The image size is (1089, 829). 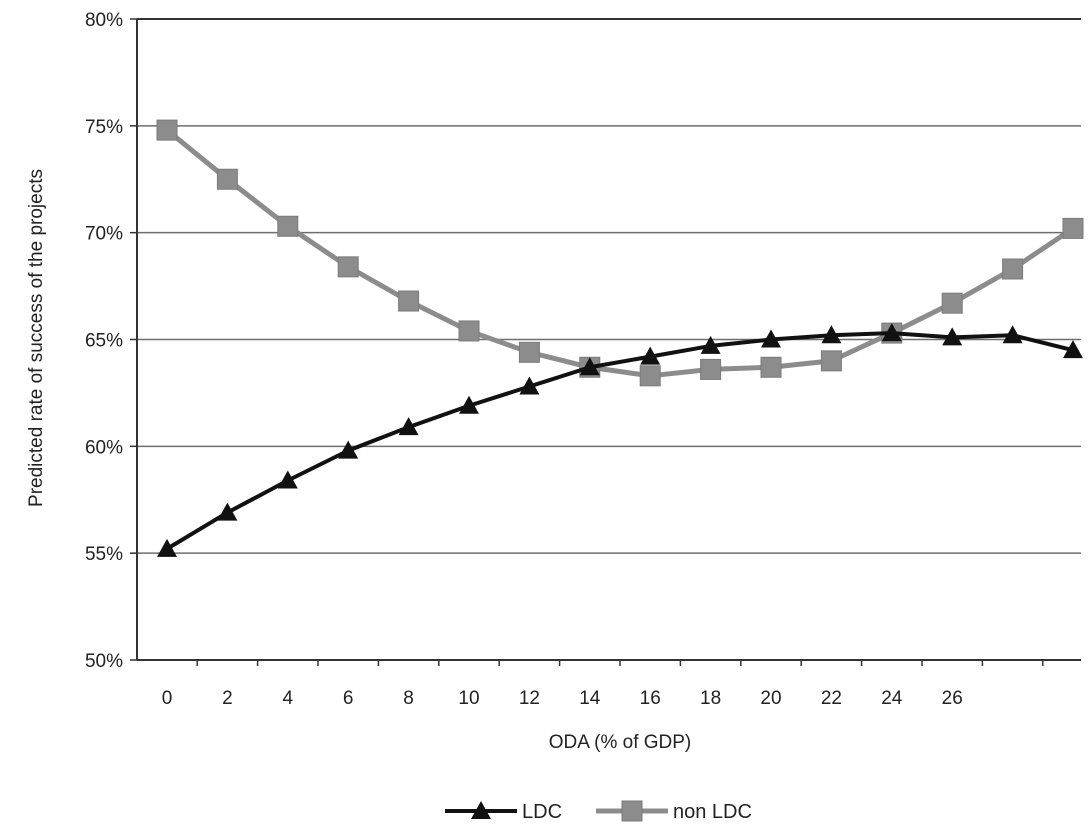 What do you see at coordinates (408, 698) in the screenshot?
I see `x-tick-label: 8` at bounding box center [408, 698].